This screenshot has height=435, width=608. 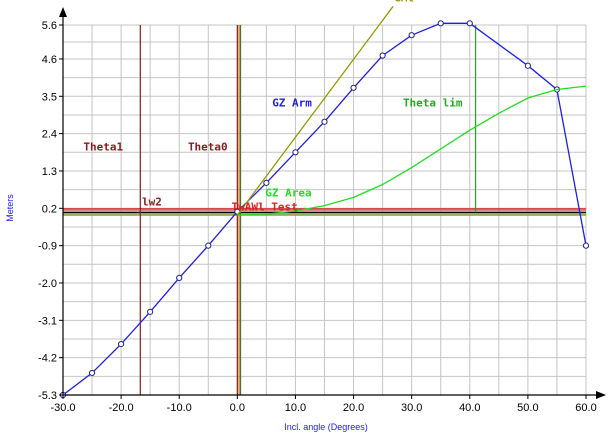 I want to click on annotation-label: GZ Arm, so click(x=292, y=102).